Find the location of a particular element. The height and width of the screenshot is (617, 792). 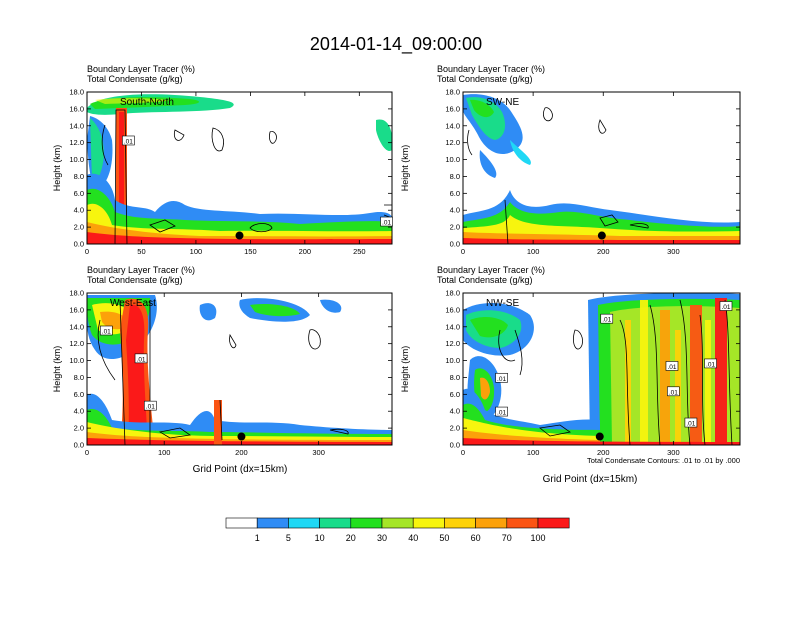

field-nw-se is located at coordinates (601, 369).